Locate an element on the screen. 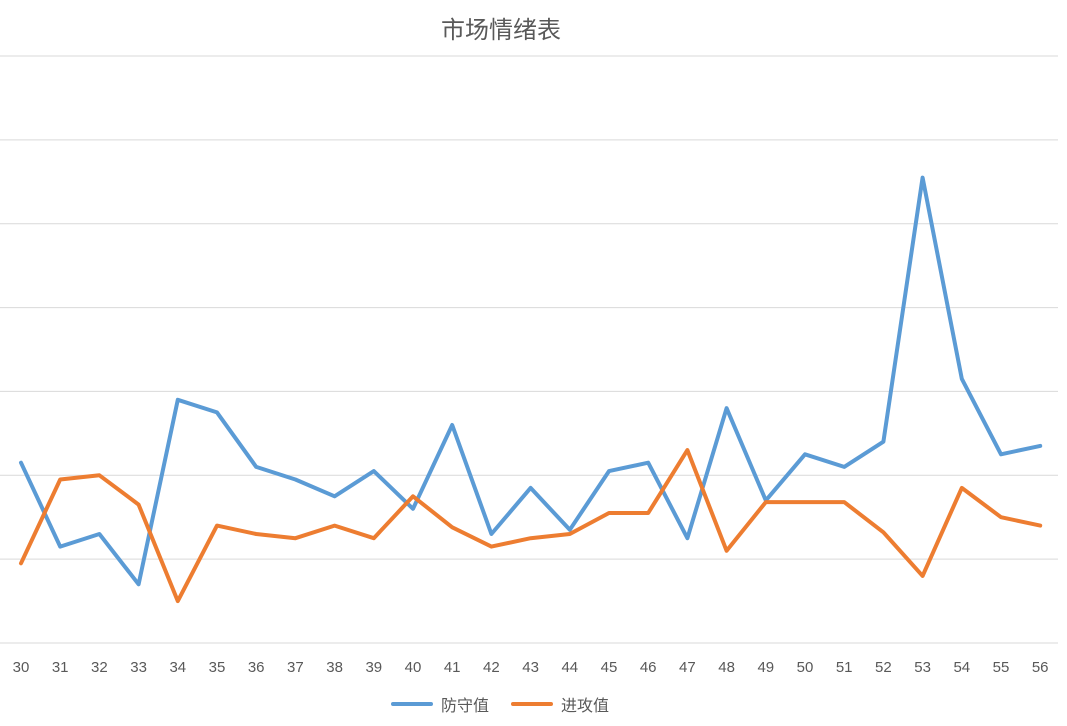 The image size is (1067, 726). x-tick-label: 30 is located at coordinates (21, 667).